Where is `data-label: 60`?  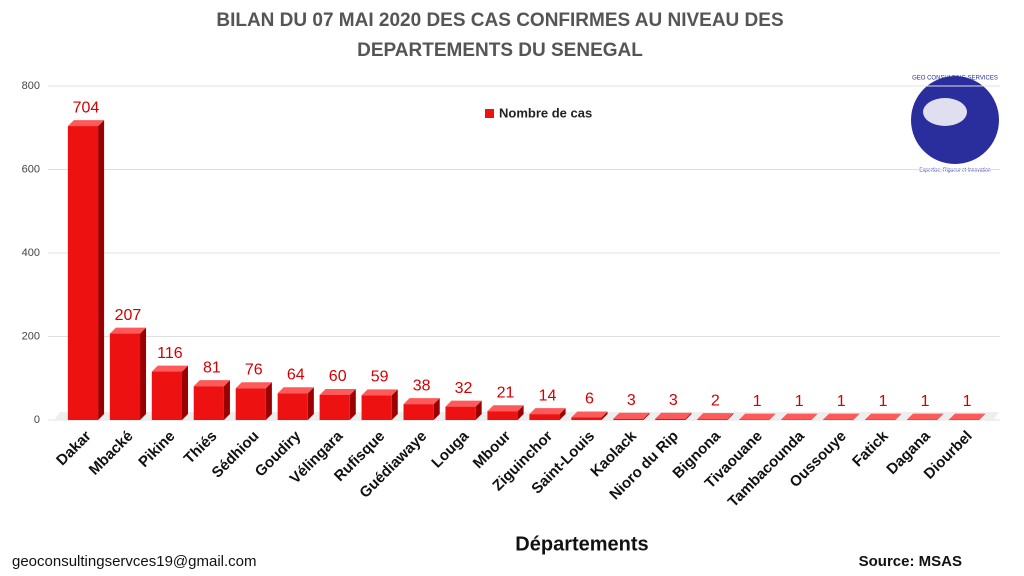 data-label: 60 is located at coordinates (338, 376).